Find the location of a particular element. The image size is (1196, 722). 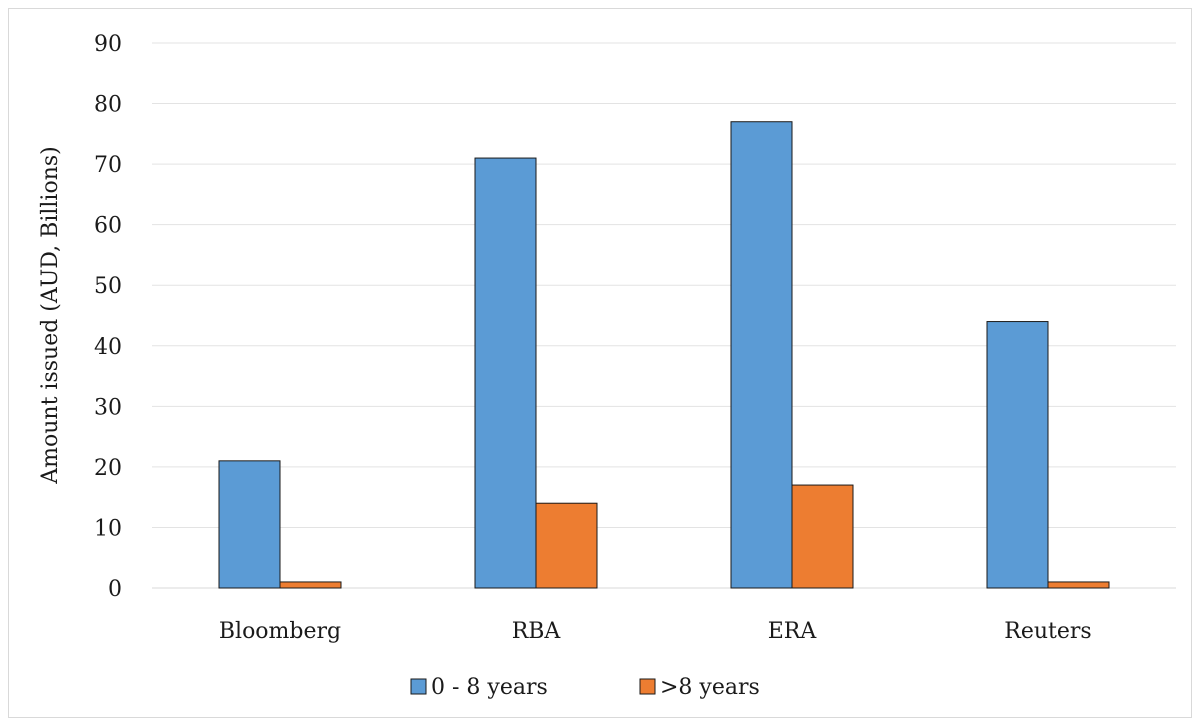

y-tick-label: 50 is located at coordinates (108, 286).